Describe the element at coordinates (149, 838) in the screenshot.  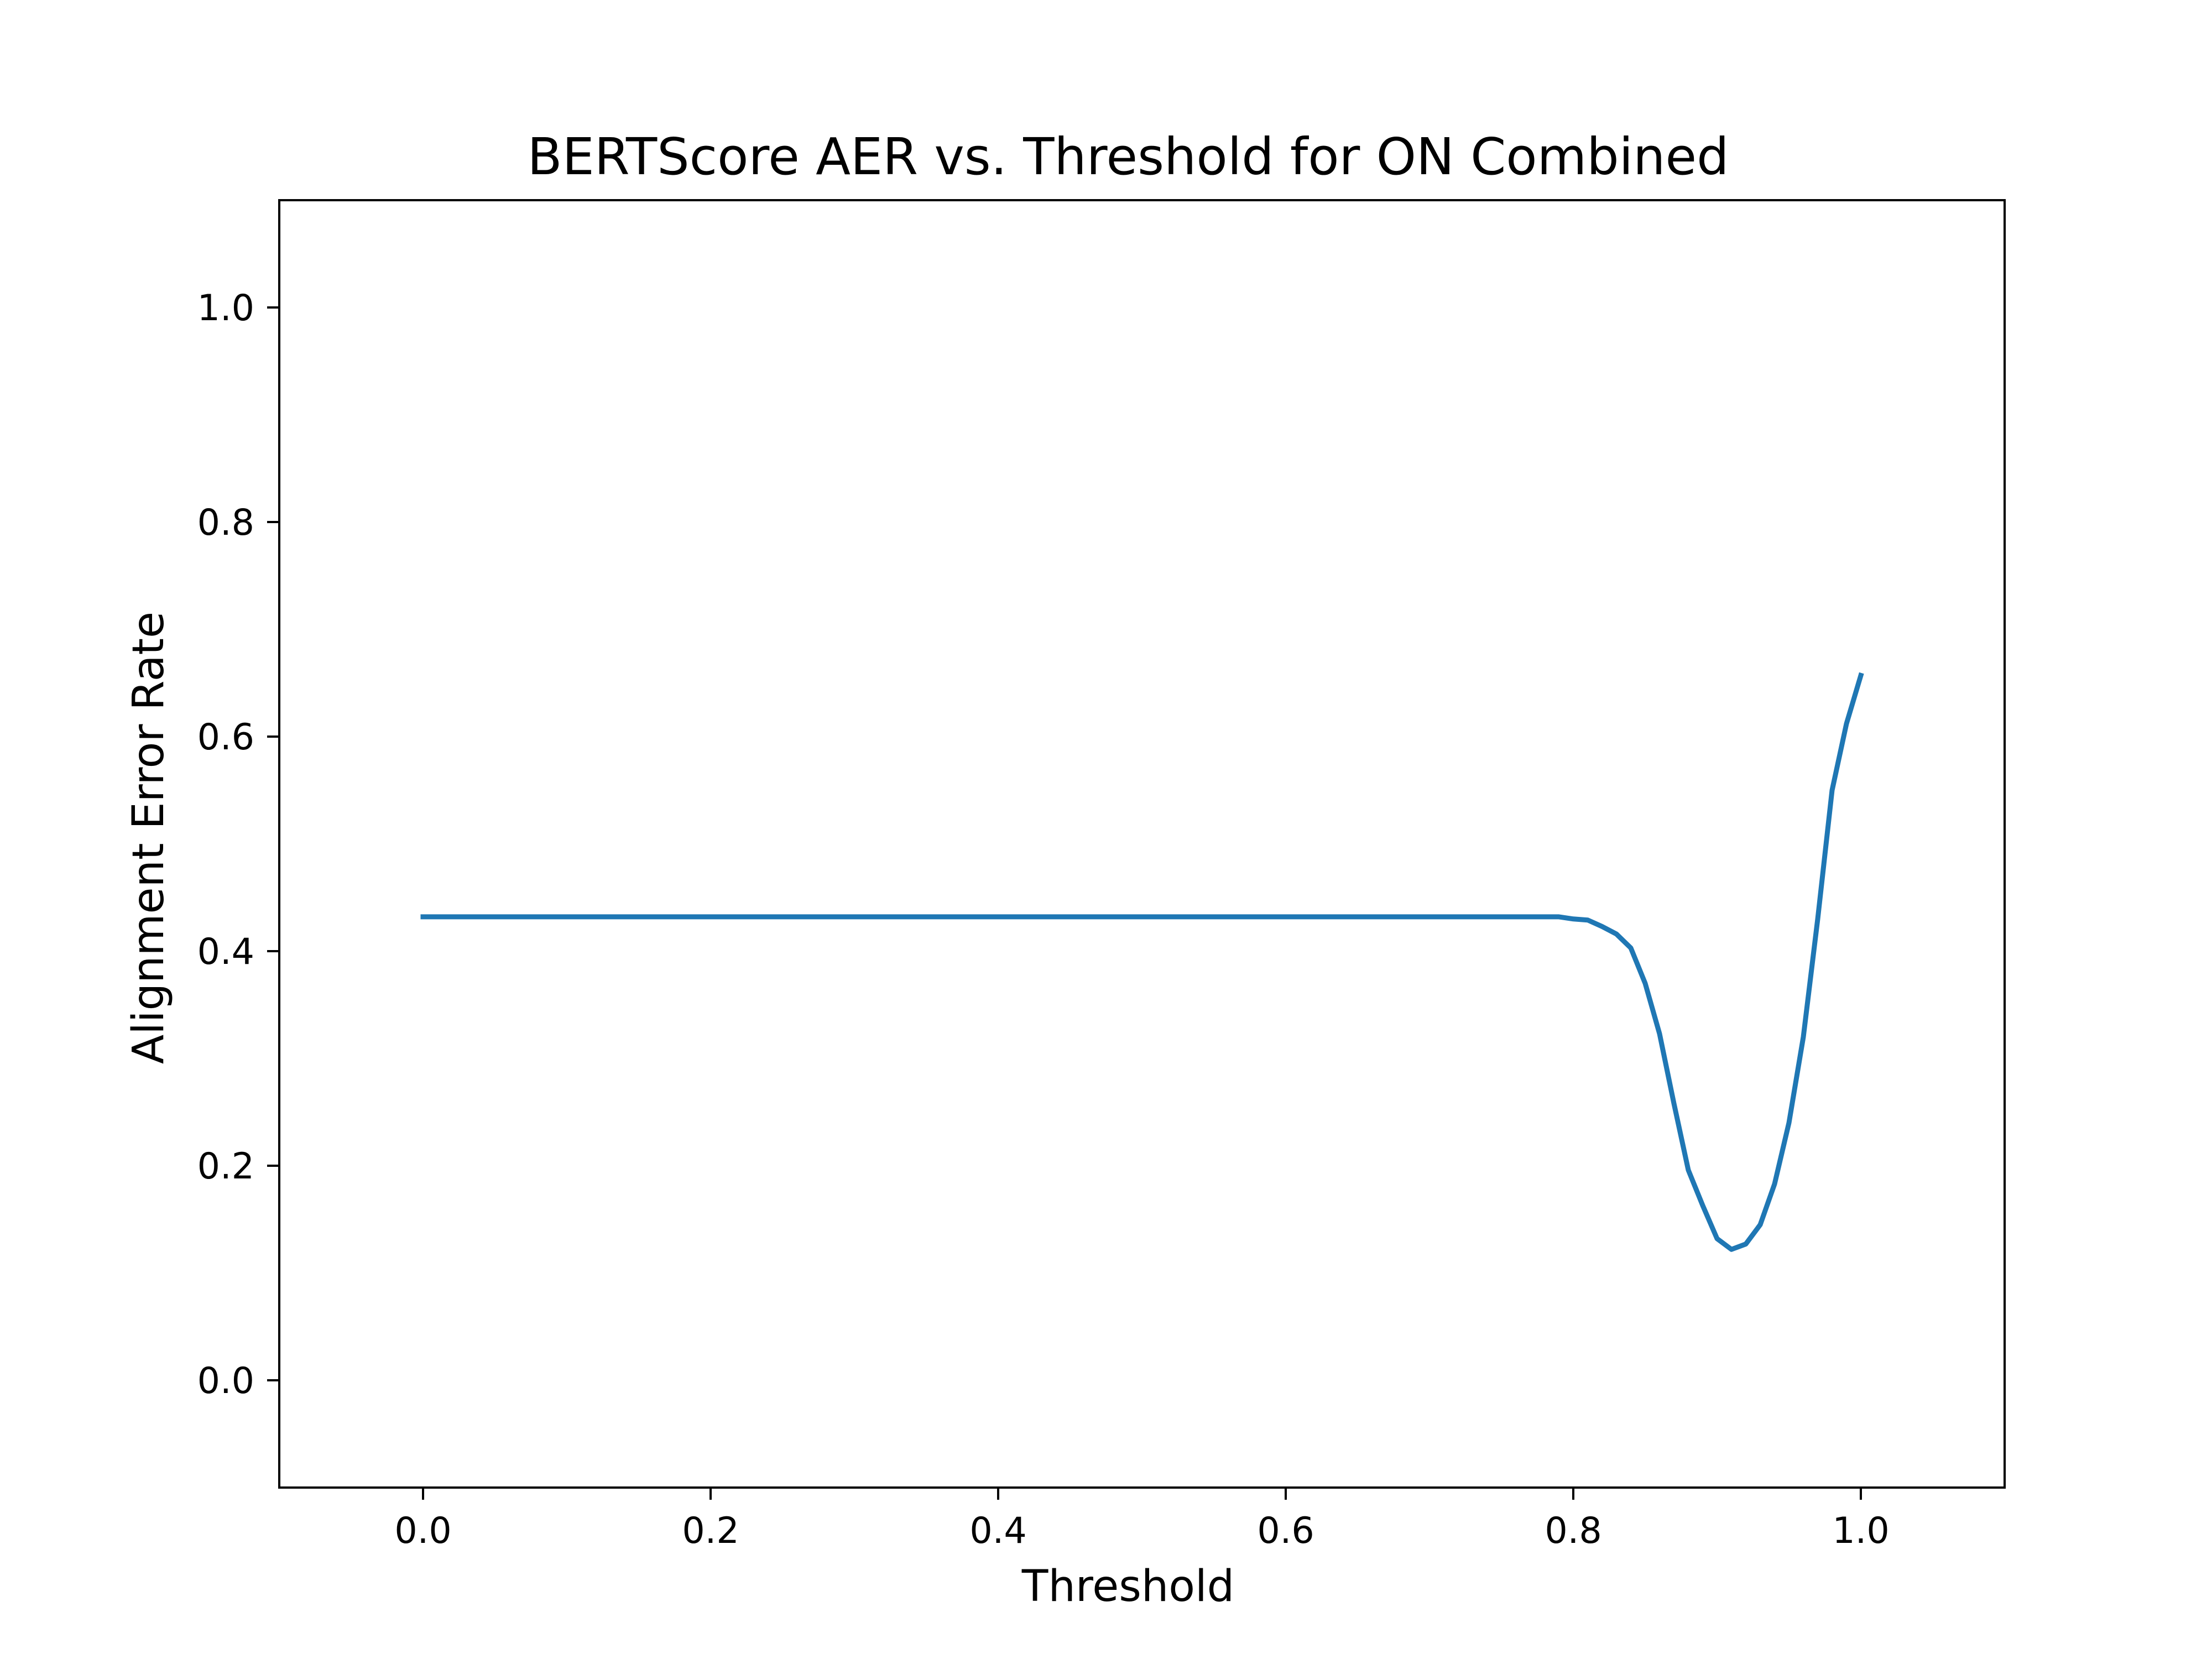
I see `y-axis-label: Alignment Error Rate` at that location.